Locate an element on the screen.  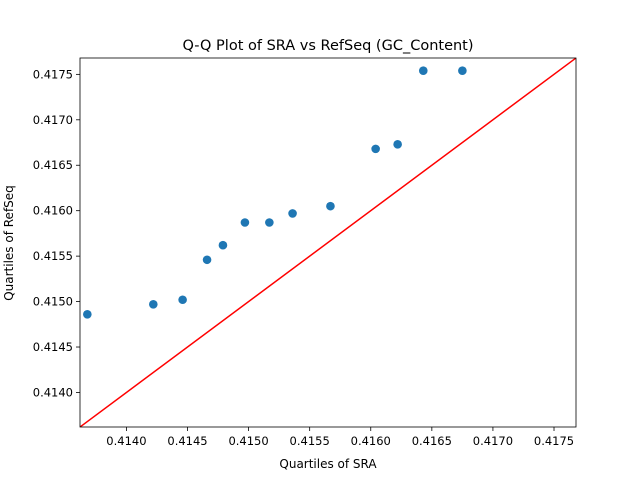
y-tick-label: 0.4155 is located at coordinates (53, 256).